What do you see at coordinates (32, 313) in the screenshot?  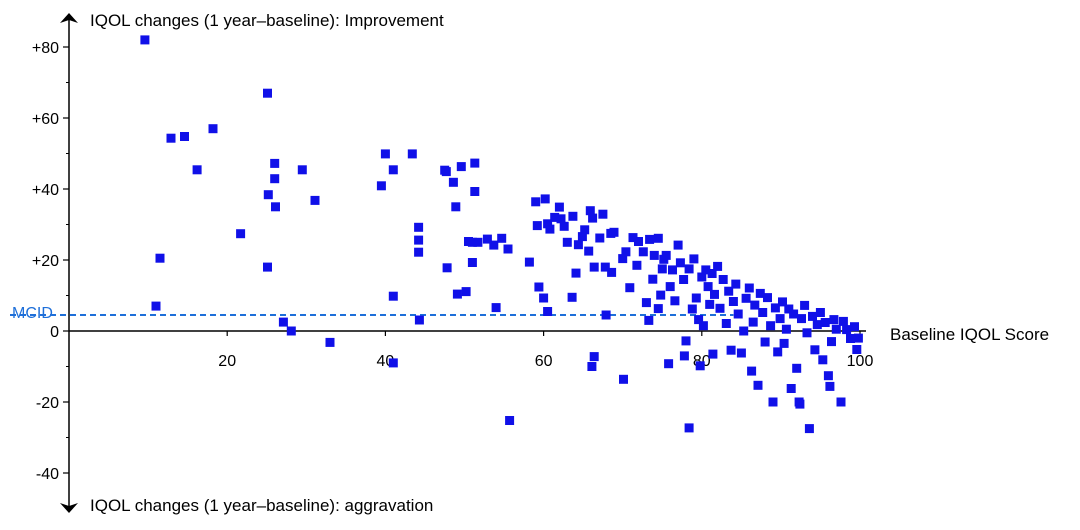 I see `mcid-label: MCID` at bounding box center [32, 313].